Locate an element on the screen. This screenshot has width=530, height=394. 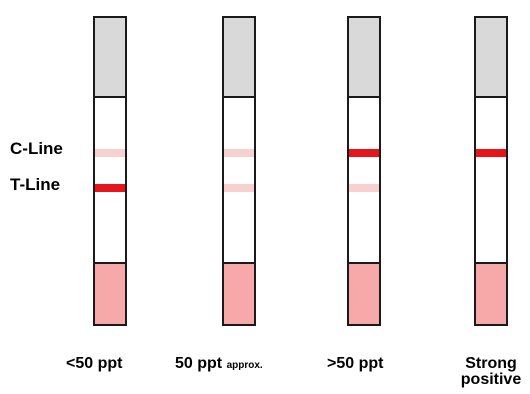
strip-2-c-band is located at coordinates (239, 153).